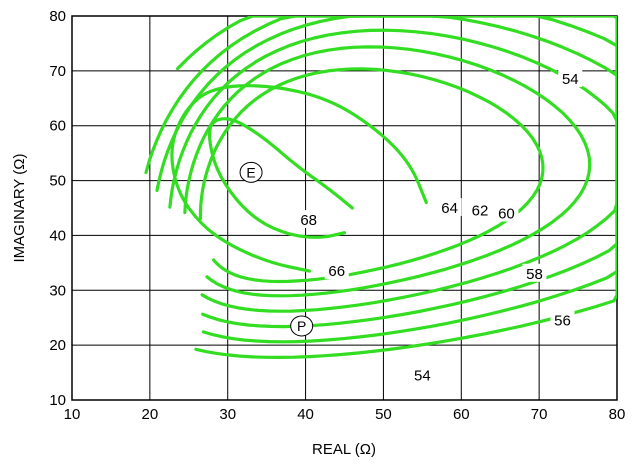 The height and width of the screenshot is (468, 639). What do you see at coordinates (276, 249) in the screenshot?
I see `point-markers: EP` at bounding box center [276, 249].